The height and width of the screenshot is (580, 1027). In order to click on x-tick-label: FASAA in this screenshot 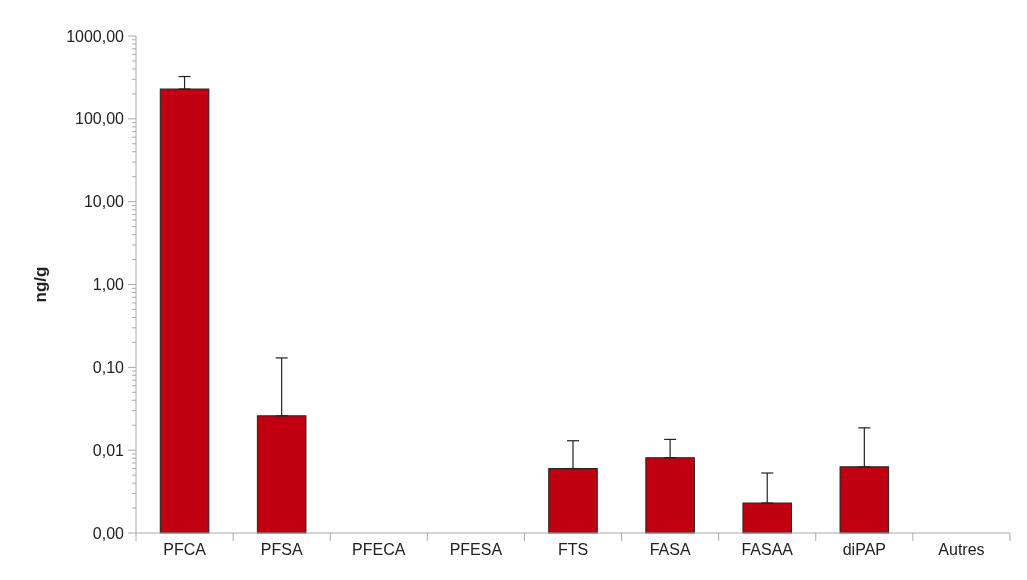, I will do `click(767, 549)`.